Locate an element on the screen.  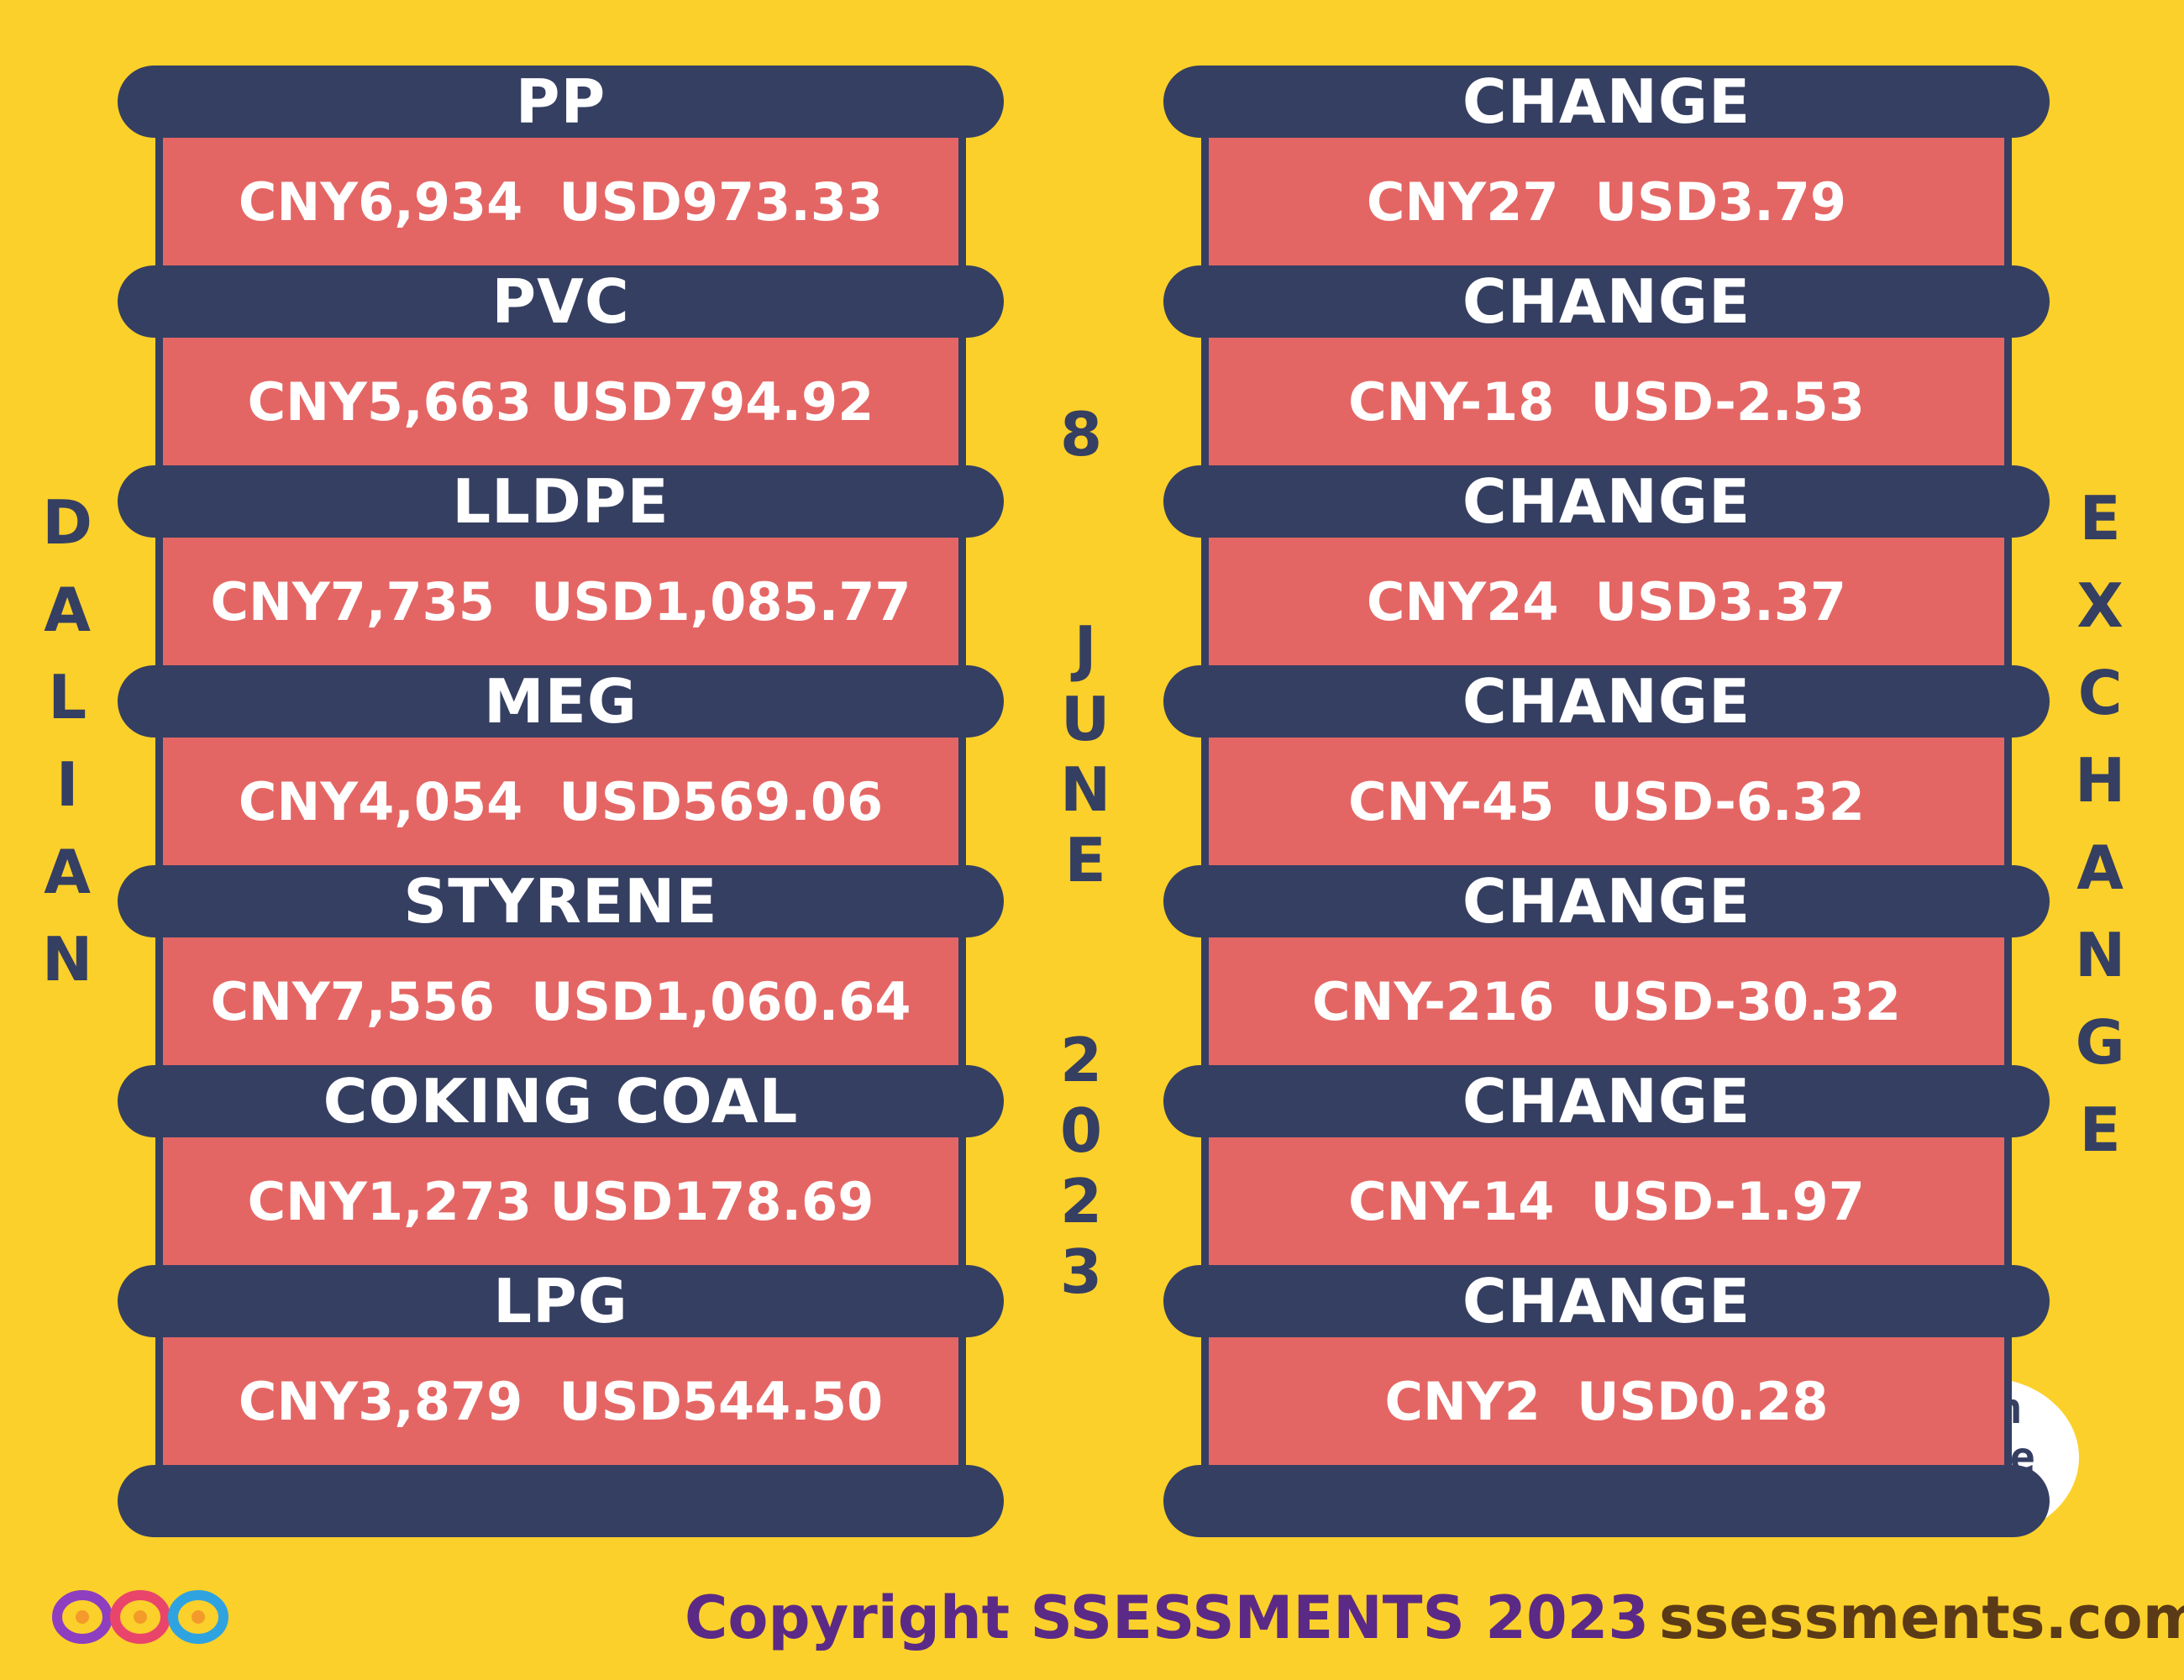
change-row: CHANGE CNY-14 USD-1.97 is located at coordinates (1606, 1167).